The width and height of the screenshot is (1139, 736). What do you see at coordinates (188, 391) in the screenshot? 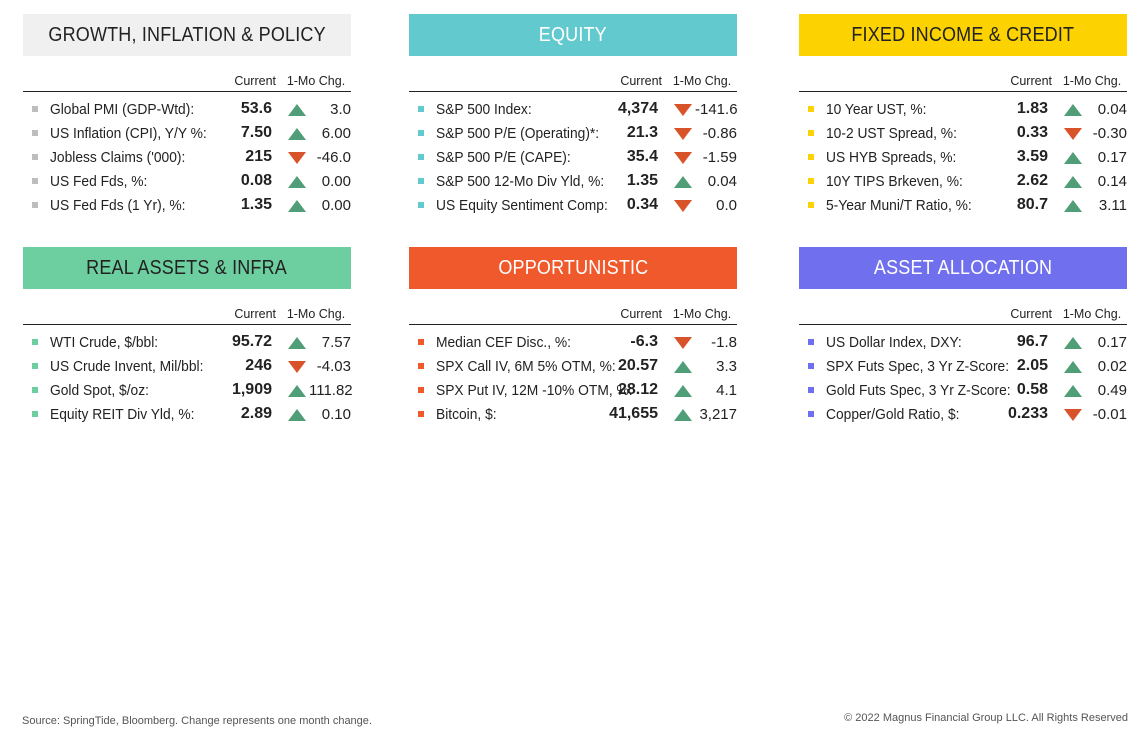
I see `metric-row: Gold Spot, $/oz: 1,909 111.82` at bounding box center [188, 391].